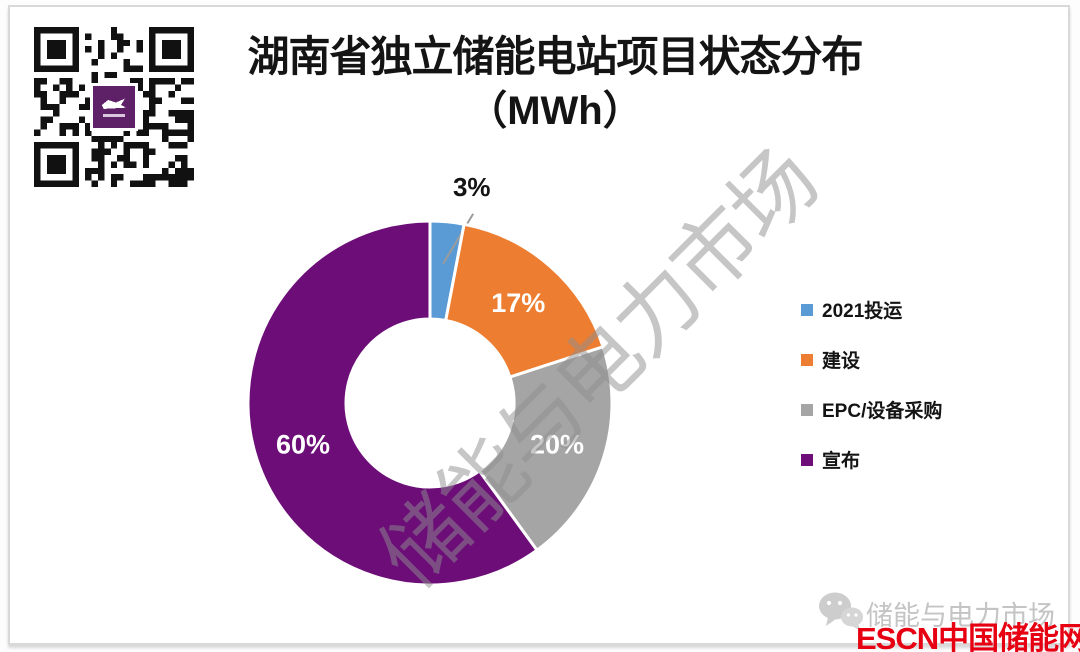  I want to click on label-leader-line, so click(458, 239).